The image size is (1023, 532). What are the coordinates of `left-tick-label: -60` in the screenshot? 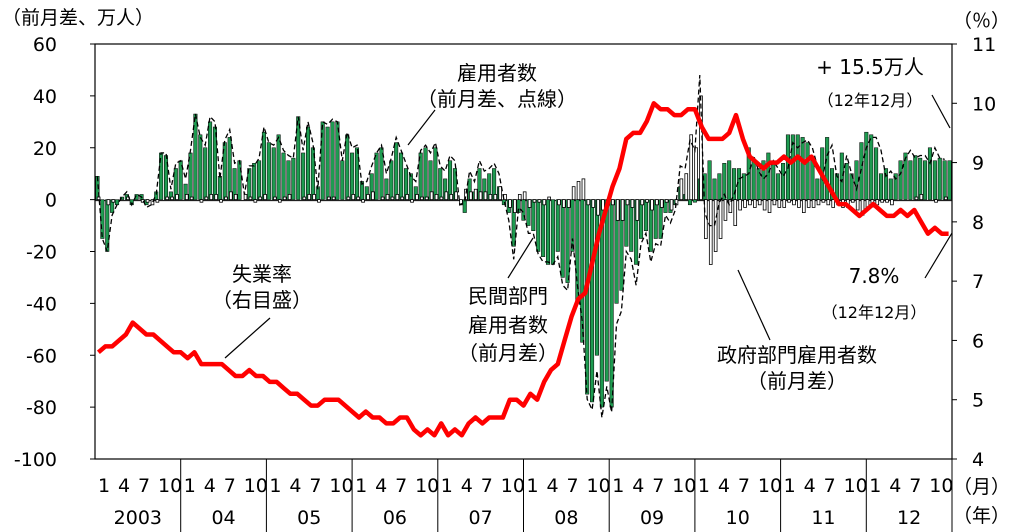 It's located at (41, 356).